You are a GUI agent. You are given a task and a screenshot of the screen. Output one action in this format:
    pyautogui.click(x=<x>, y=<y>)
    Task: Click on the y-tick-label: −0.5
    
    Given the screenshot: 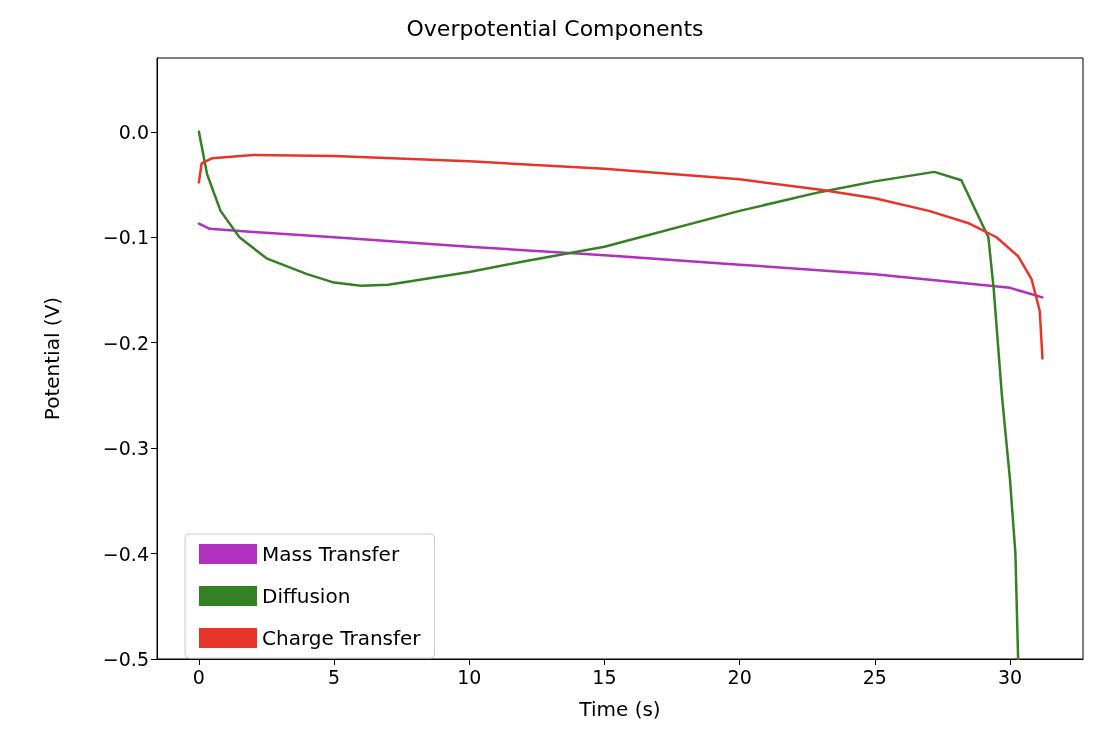 What is the action you would take?
    pyautogui.click(x=125, y=659)
    